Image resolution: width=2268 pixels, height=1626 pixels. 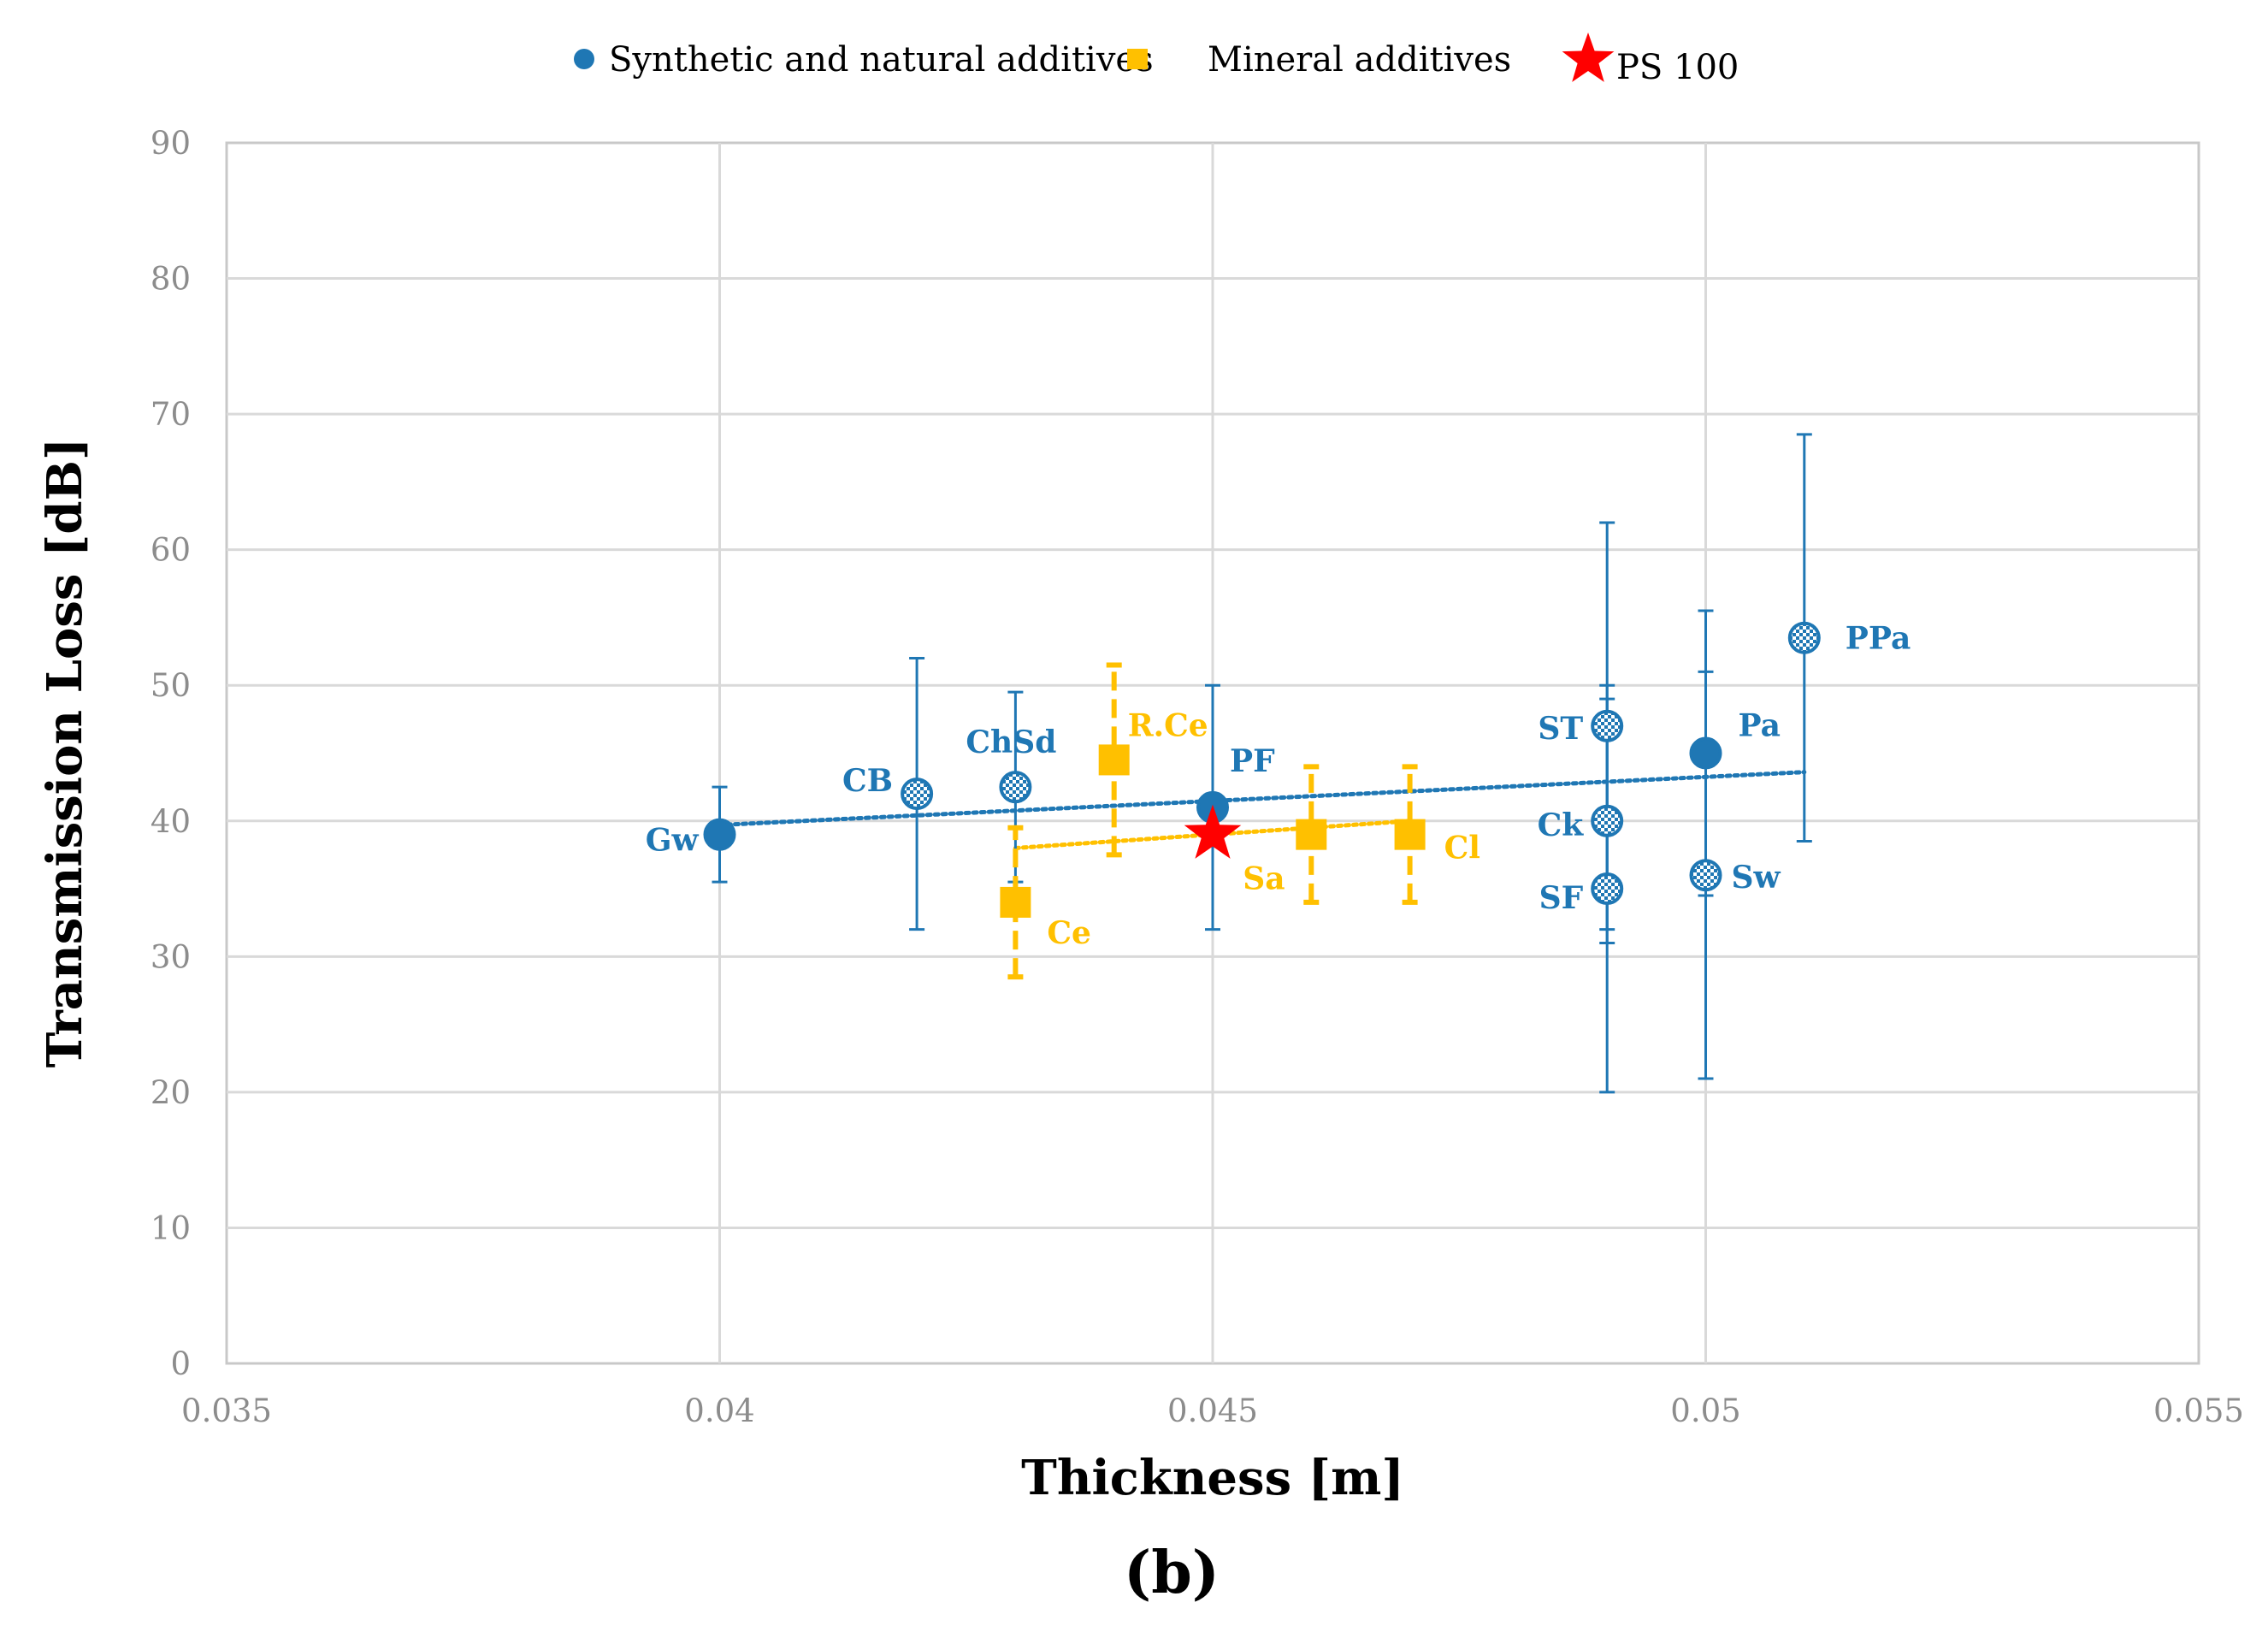 I want to click on y-axis-ticks: 0 10 20 30 40 50 60 70 80 90, so click(x=171, y=753).